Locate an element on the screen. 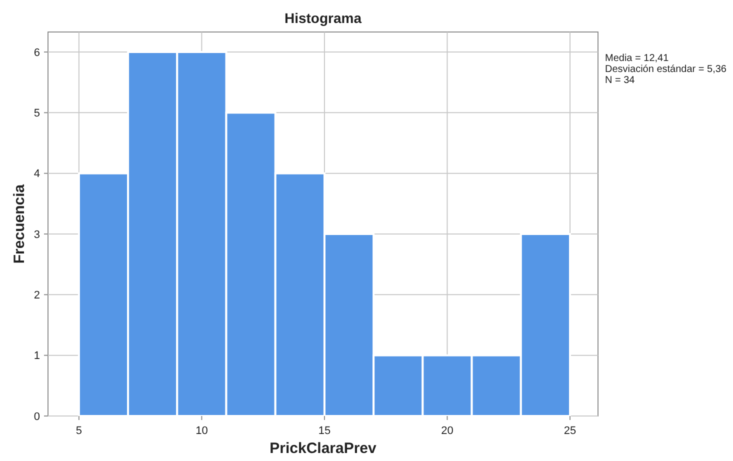 The height and width of the screenshot is (461, 733). x-tick-label: 25 is located at coordinates (570, 431).